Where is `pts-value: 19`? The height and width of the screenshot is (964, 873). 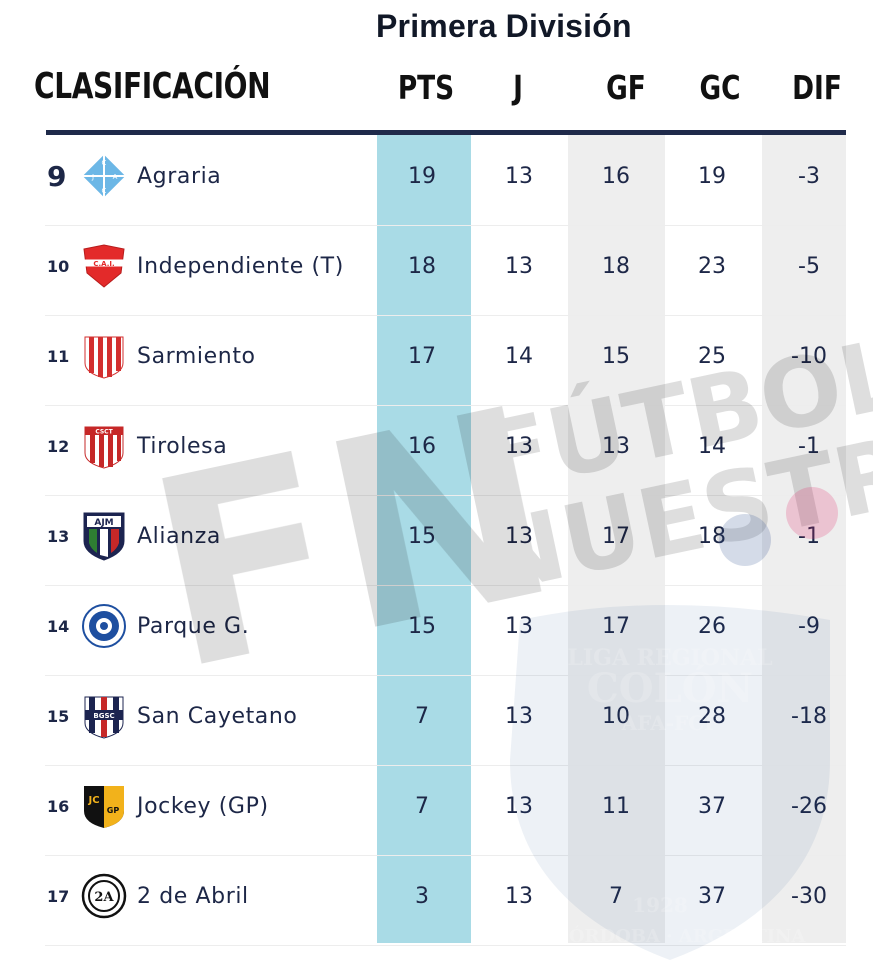 pts-value: 19 is located at coordinates (422, 176).